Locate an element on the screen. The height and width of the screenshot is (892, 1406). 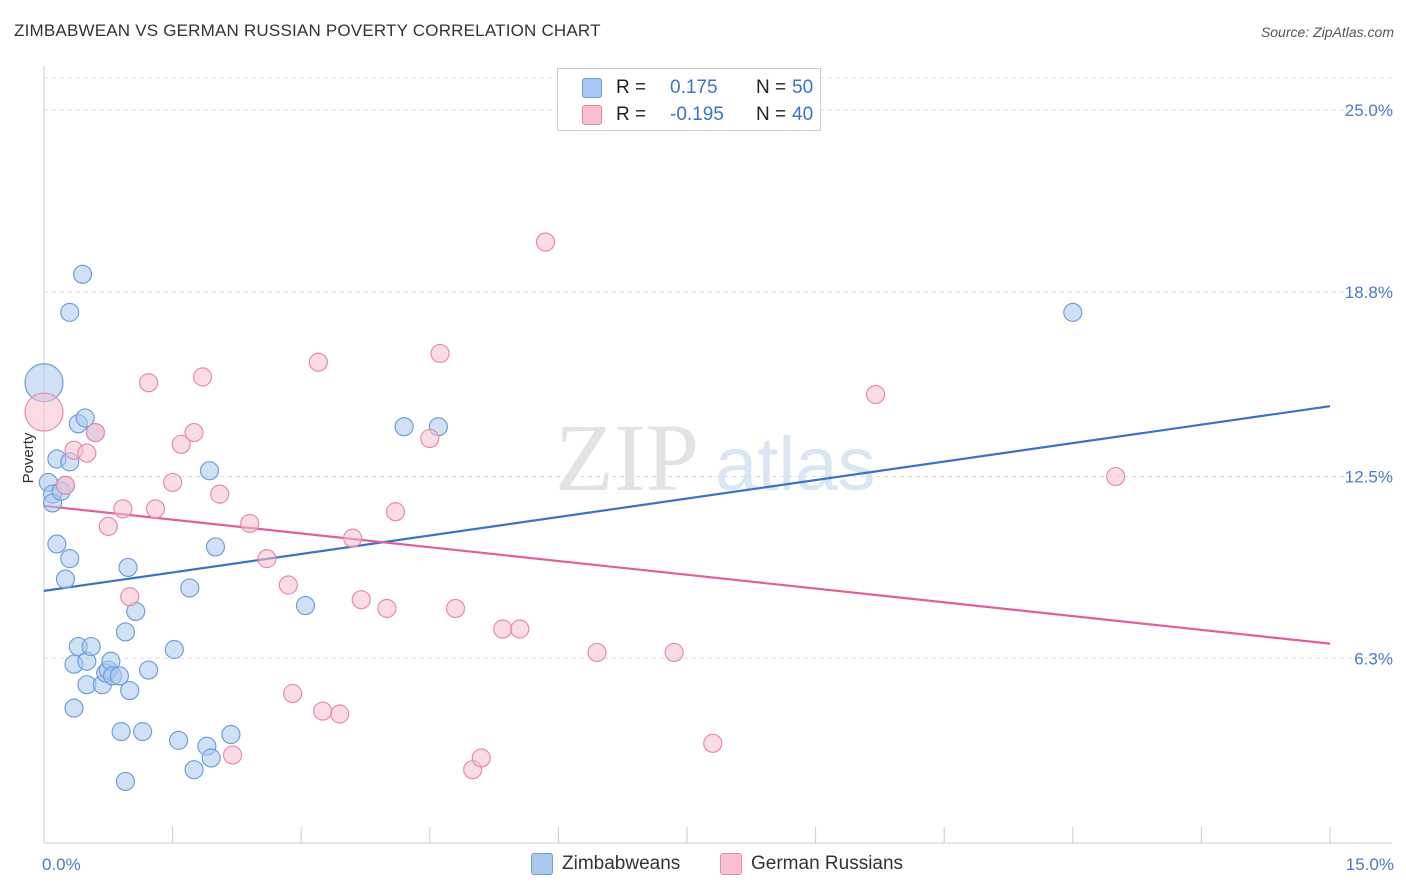
legend-r-value: 0.175 is located at coordinates (694, 87).